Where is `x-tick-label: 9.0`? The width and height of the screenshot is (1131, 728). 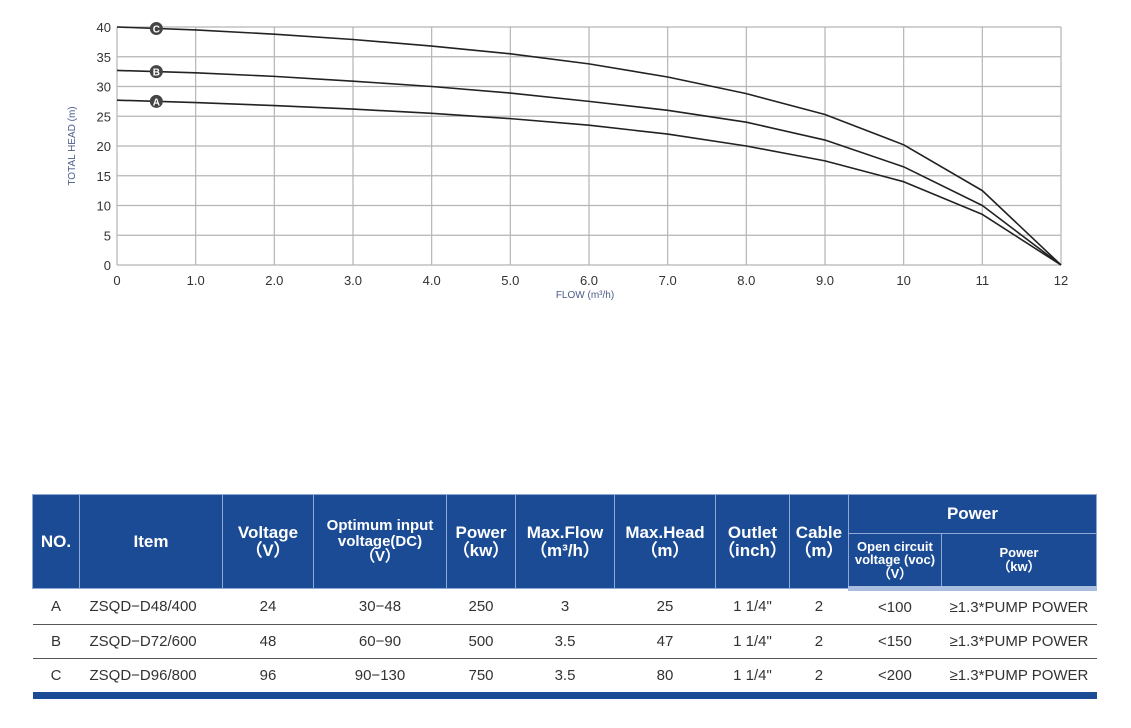
x-tick-label: 9.0 is located at coordinates (825, 280).